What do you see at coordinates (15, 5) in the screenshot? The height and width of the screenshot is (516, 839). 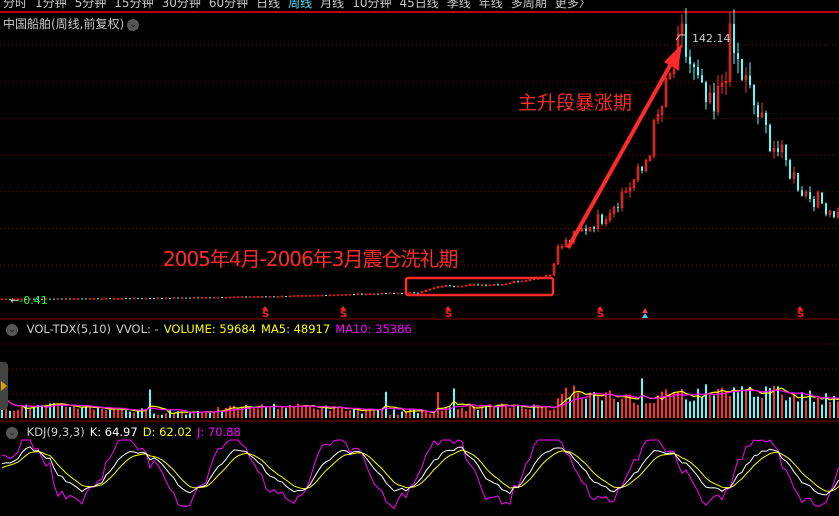 I see `tab-0: 分时` at bounding box center [15, 5].